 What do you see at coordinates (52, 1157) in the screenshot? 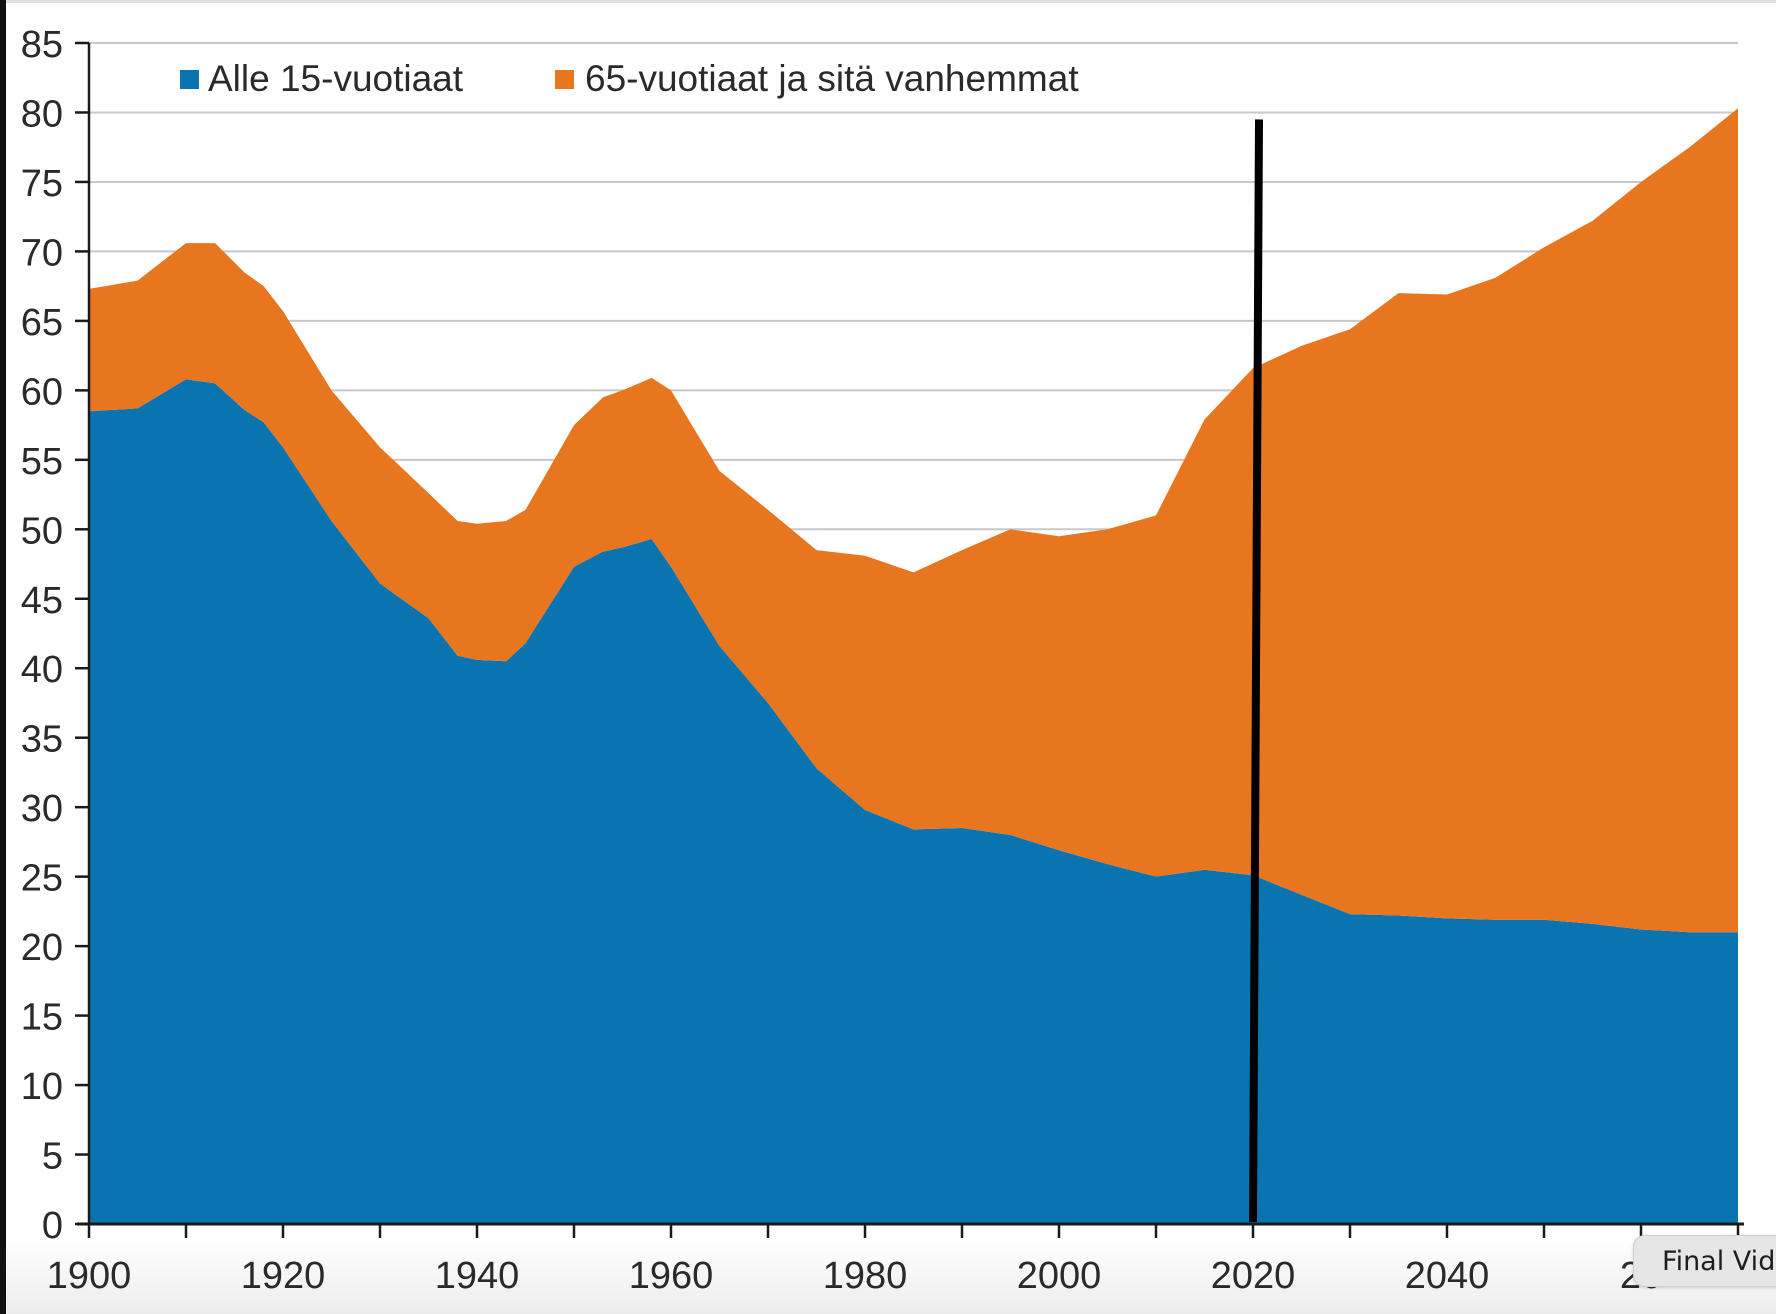
I see `y-tick-label-5: 5` at bounding box center [52, 1157].